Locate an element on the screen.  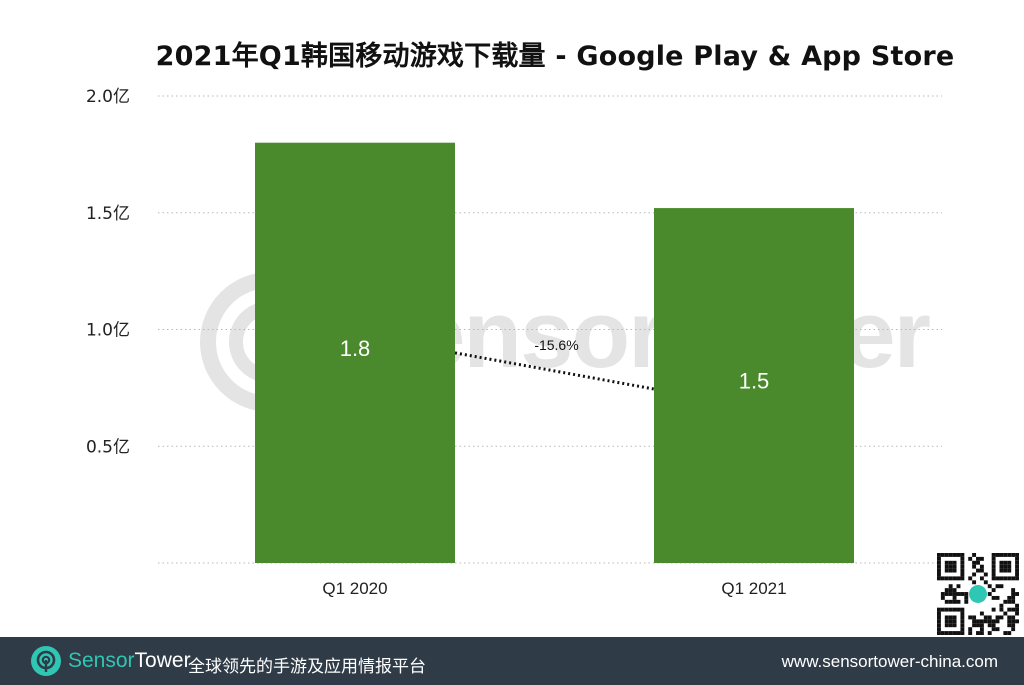
bar-data-label: 1.5 is located at coordinates (754, 381).